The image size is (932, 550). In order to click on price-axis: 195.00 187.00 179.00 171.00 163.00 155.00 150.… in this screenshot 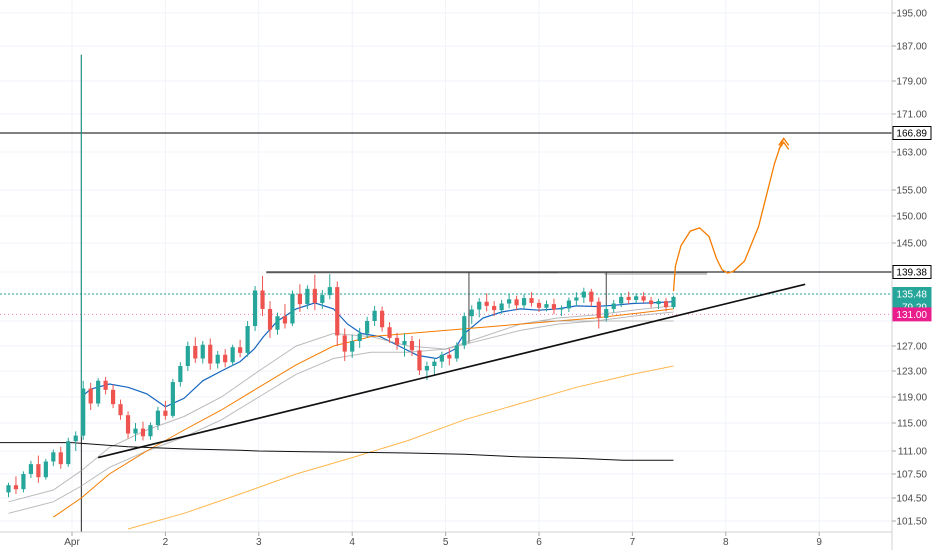, I will do `click(909, 268)`.